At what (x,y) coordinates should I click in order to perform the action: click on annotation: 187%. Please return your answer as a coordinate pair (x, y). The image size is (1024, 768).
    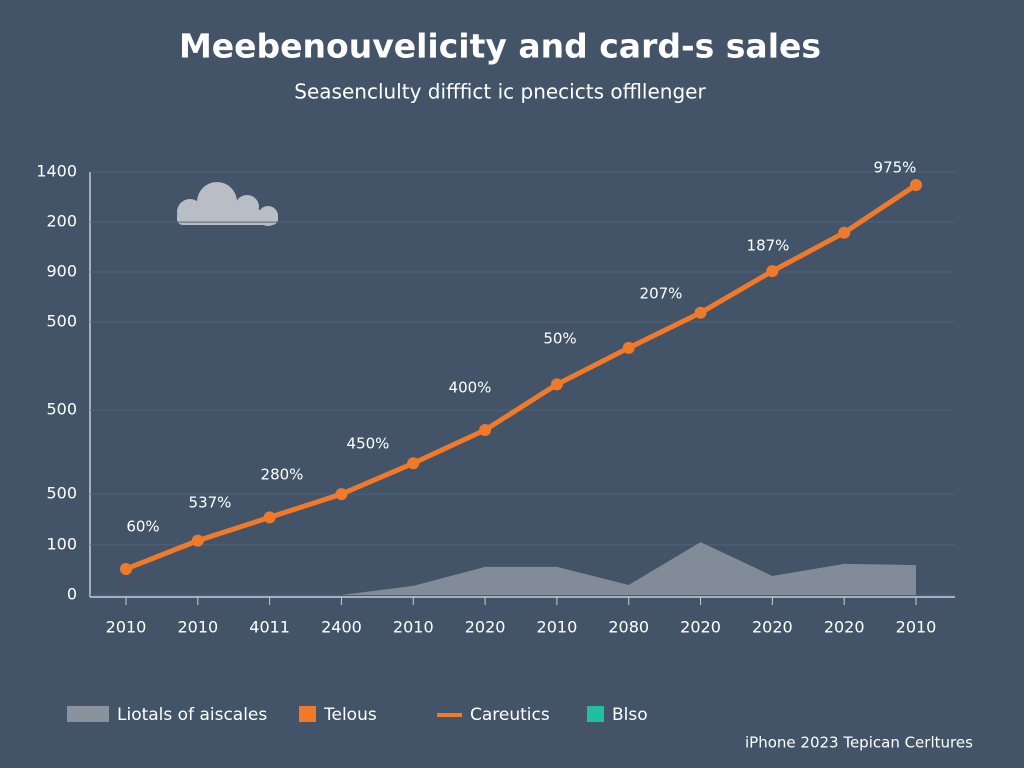
    Looking at the image, I should click on (768, 246).